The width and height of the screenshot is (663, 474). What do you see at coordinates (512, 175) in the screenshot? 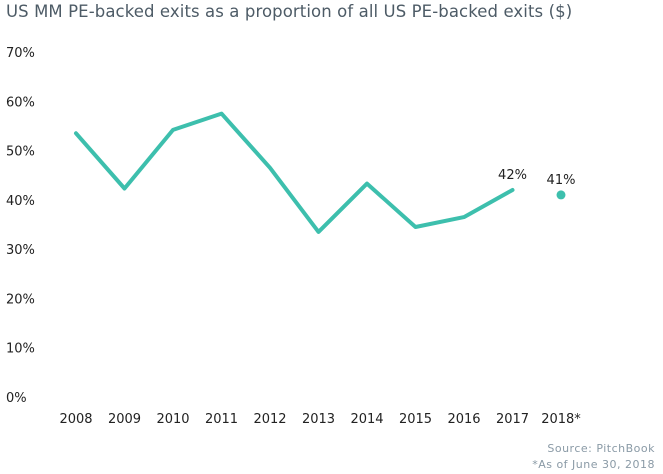
I see `data-label: 42%` at bounding box center [512, 175].